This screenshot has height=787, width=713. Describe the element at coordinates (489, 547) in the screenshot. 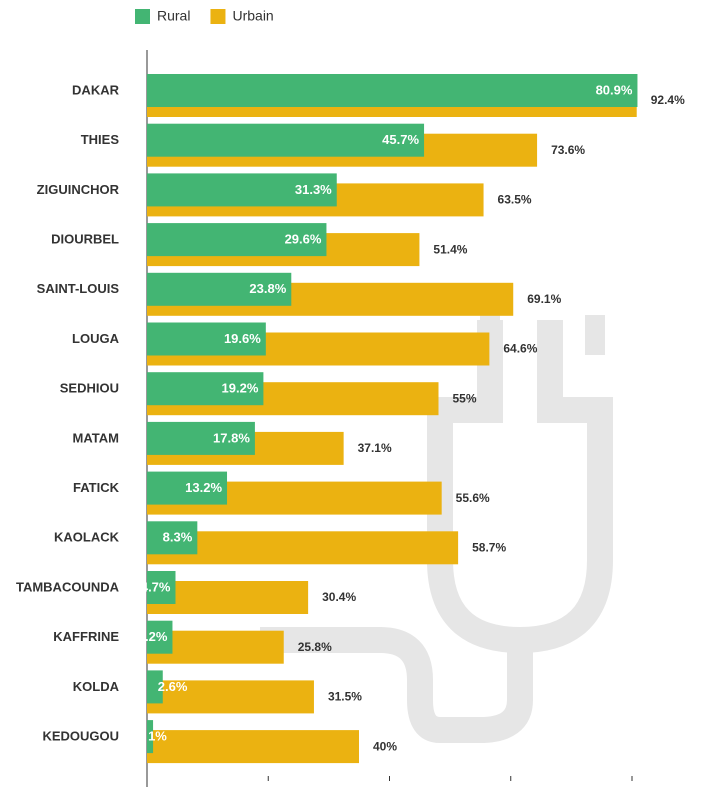

I see `urban-value-label: 58.7%` at that location.